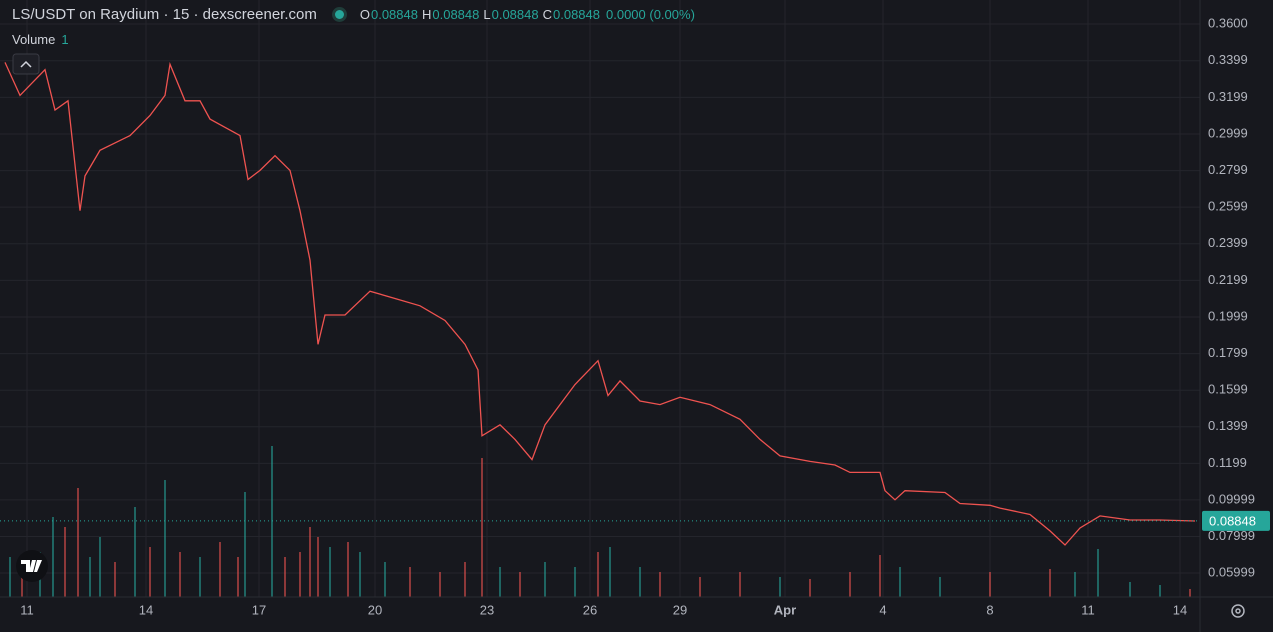 The image size is (1273, 632). Describe the element at coordinates (1238, 611) in the screenshot. I see `settings-icon` at that location.